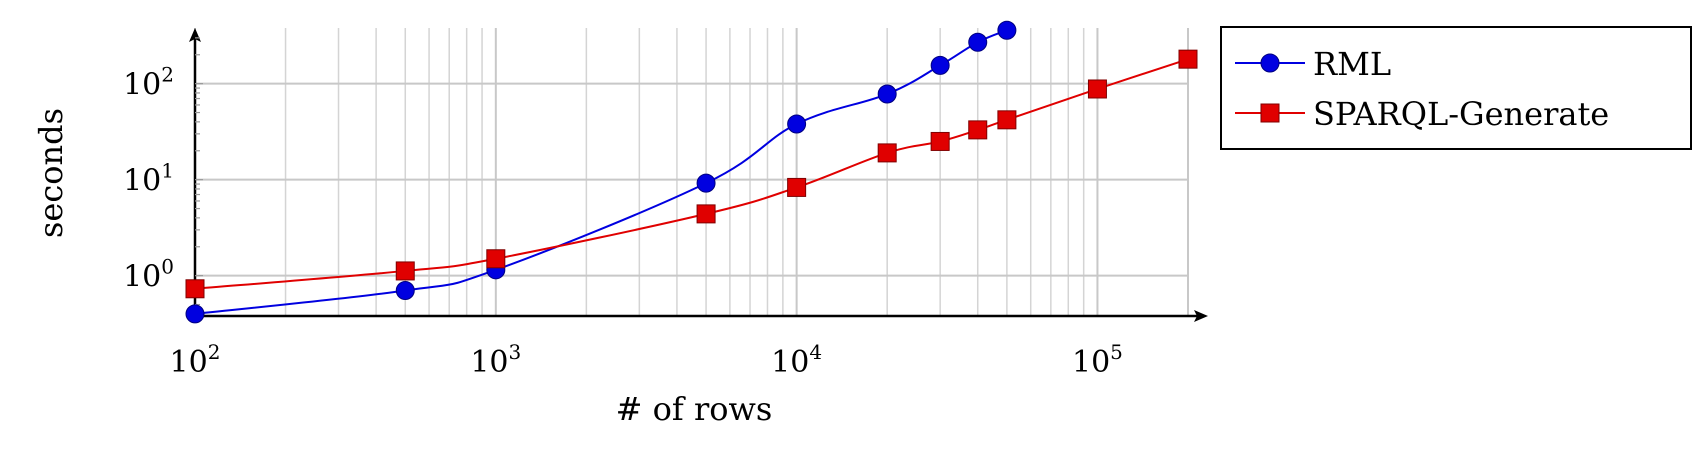  I want to click on y-tick-label: 10¹, so click(148, 179).